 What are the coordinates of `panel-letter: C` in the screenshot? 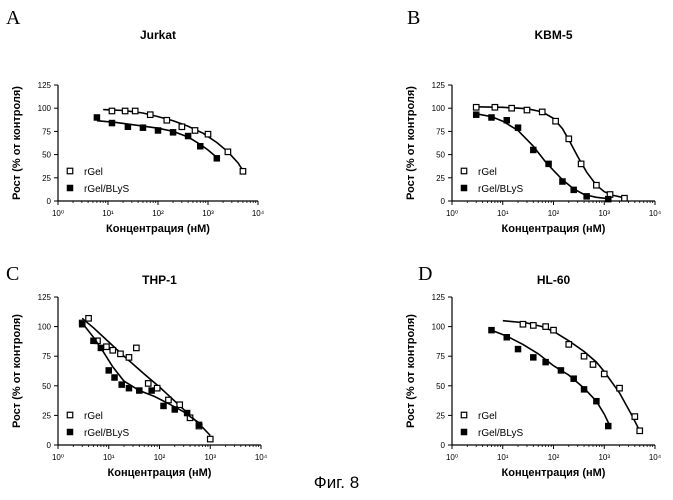 It's located at (12, 274).